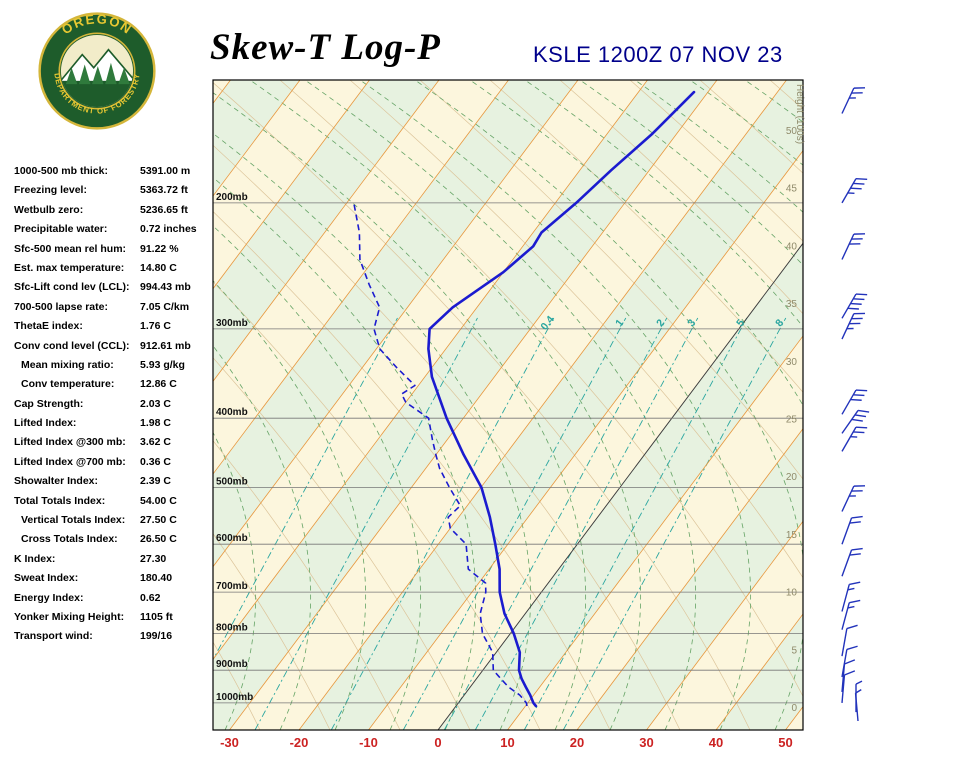  I want to click on index-label: Mean mixing ratio:, so click(67, 364).